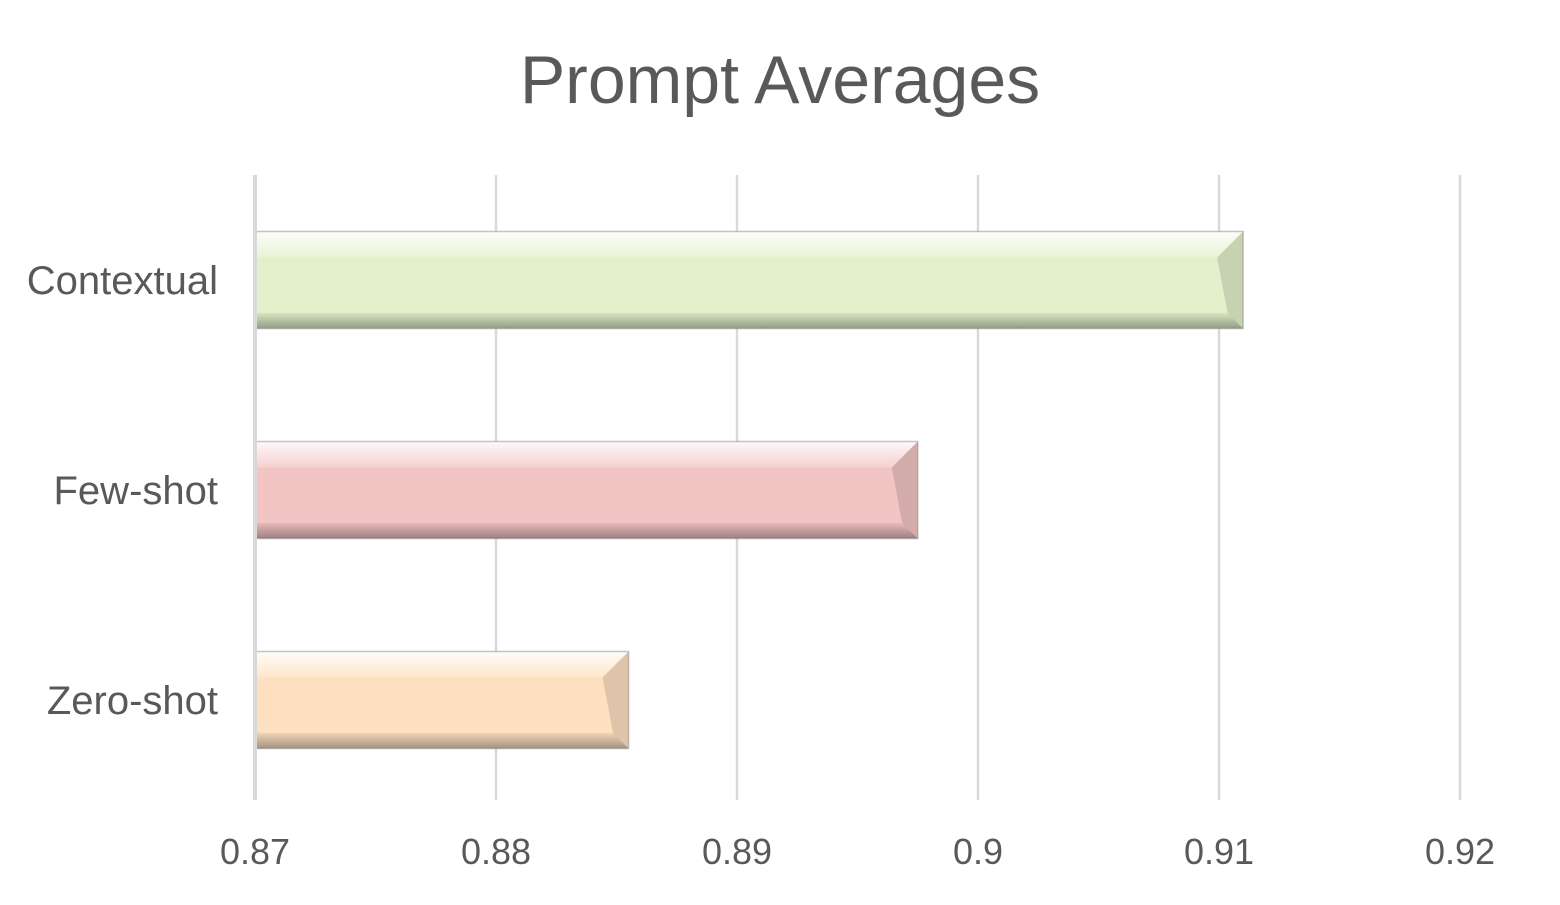  I want to click on x-tick-label: 0.88, so click(496, 851).